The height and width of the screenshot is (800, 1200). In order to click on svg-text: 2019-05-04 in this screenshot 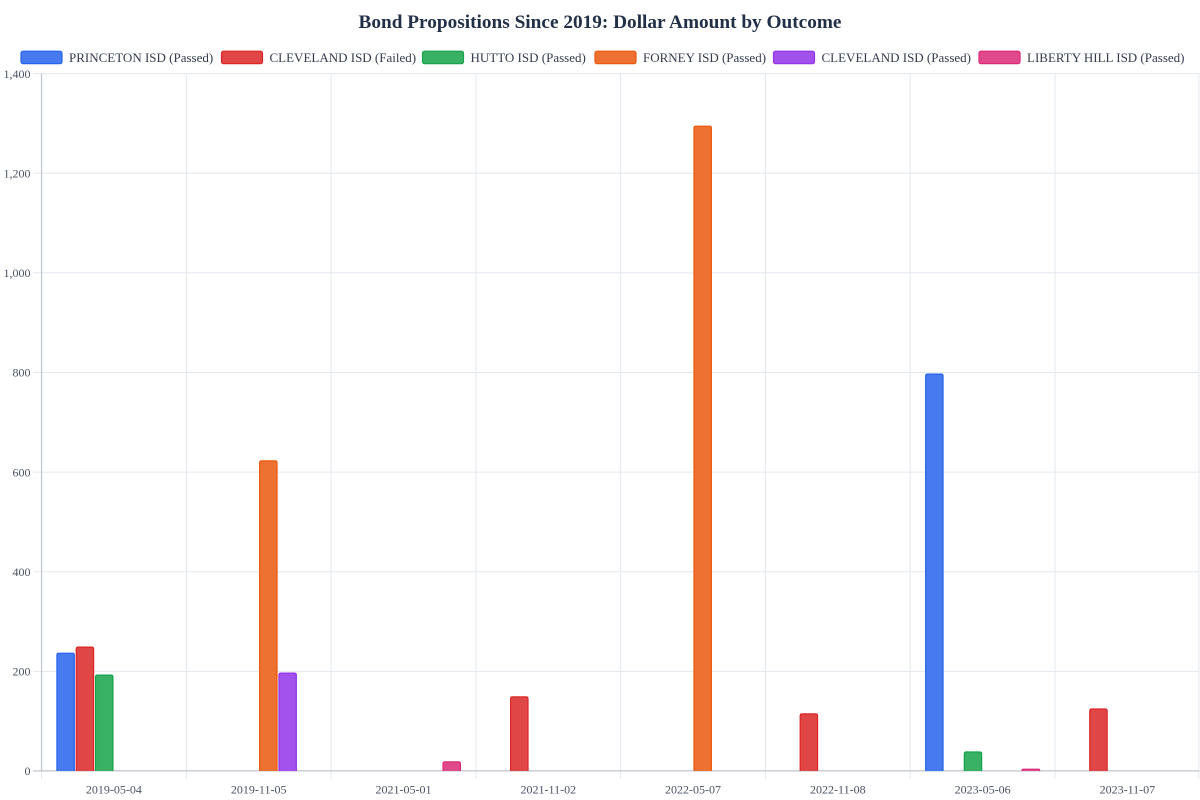, I will do `click(114, 790)`.